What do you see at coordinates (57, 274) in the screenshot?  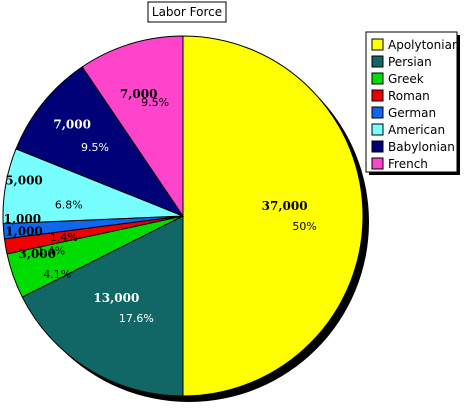 I see `slice-percent-label: 4.1%` at bounding box center [57, 274].